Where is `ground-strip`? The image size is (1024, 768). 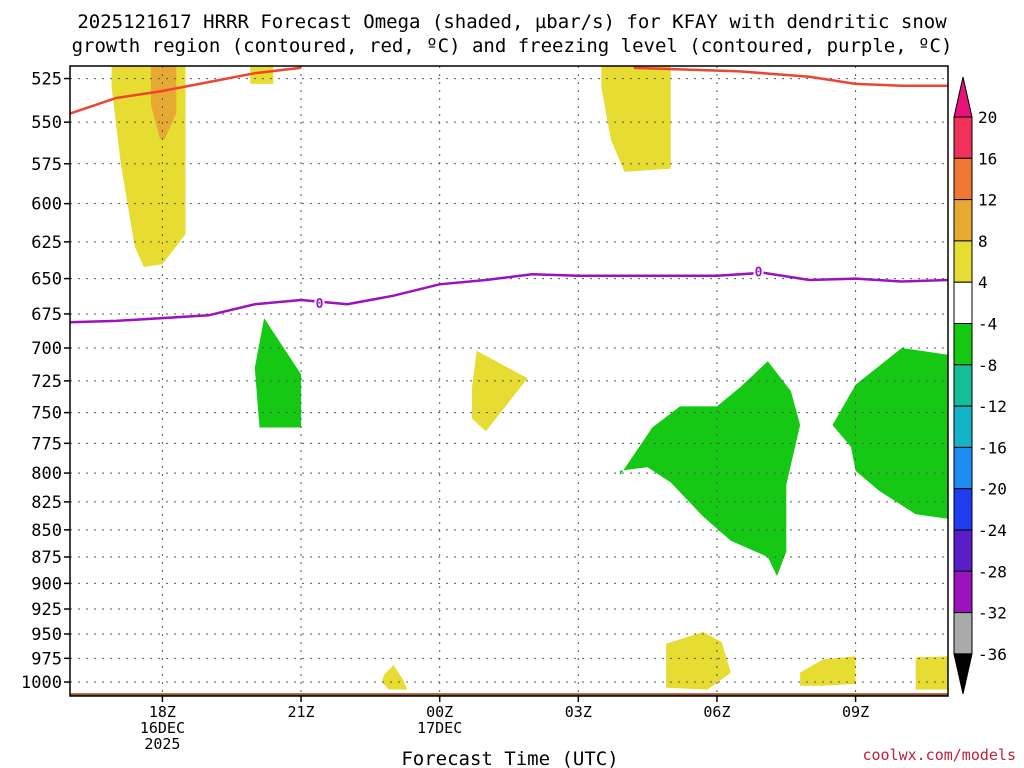 ground-strip is located at coordinates (509, 694).